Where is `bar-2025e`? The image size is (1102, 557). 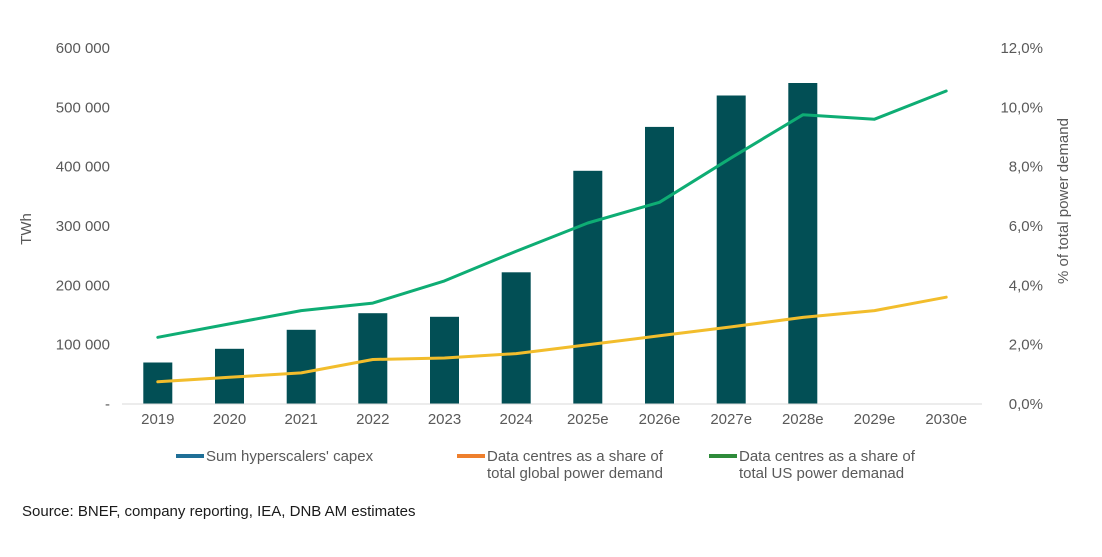 bar-2025e is located at coordinates (588, 287).